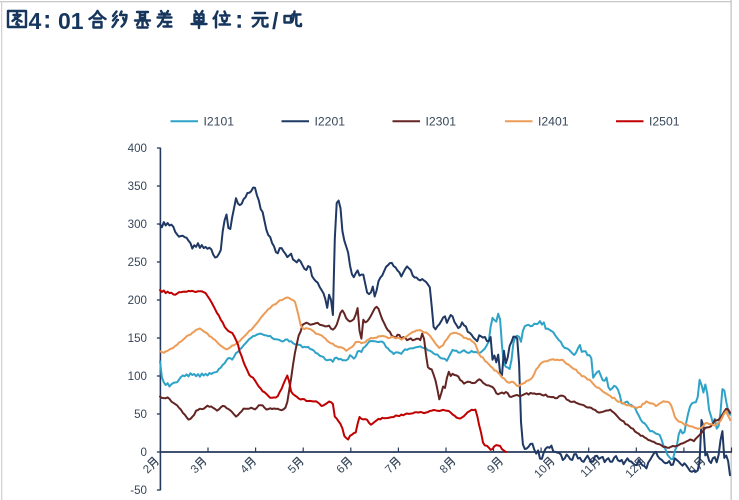 The image size is (739, 500). I want to click on svg-text: 01, so click(71, 21).